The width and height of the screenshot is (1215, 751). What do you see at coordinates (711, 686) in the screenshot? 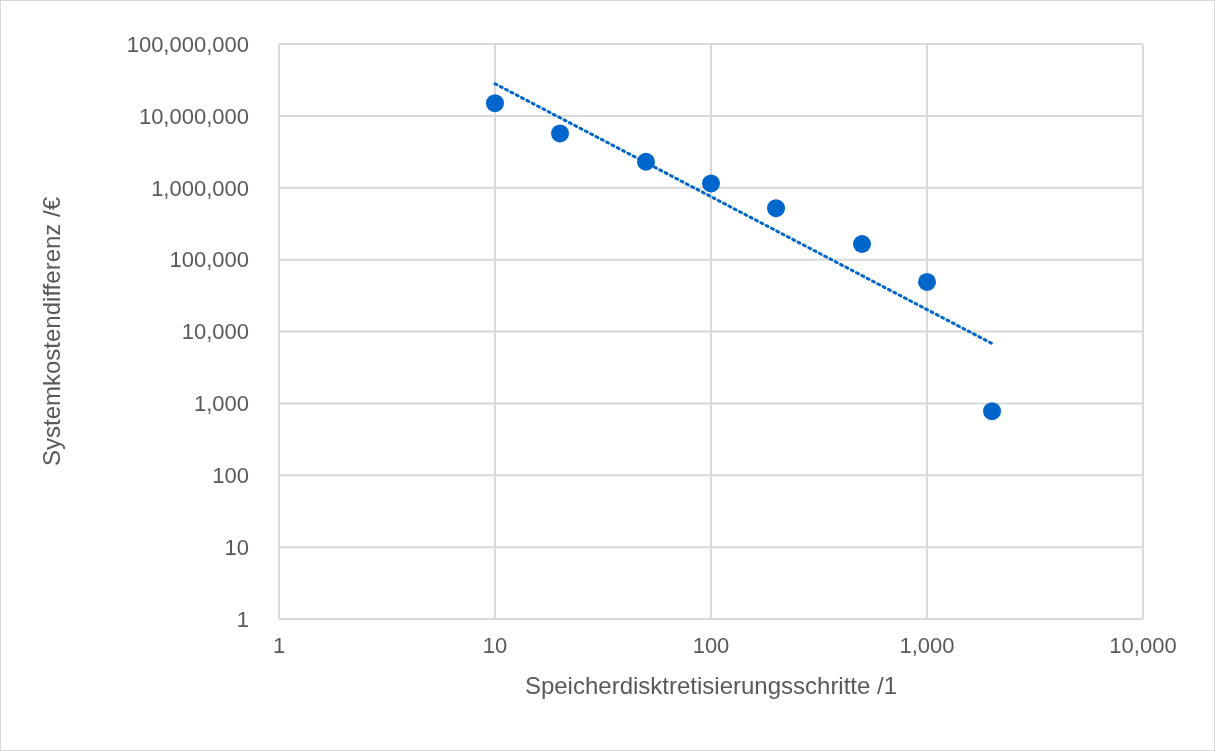
I see `x-axis-title: Speicherdisktretisierungsschritte /1` at bounding box center [711, 686].